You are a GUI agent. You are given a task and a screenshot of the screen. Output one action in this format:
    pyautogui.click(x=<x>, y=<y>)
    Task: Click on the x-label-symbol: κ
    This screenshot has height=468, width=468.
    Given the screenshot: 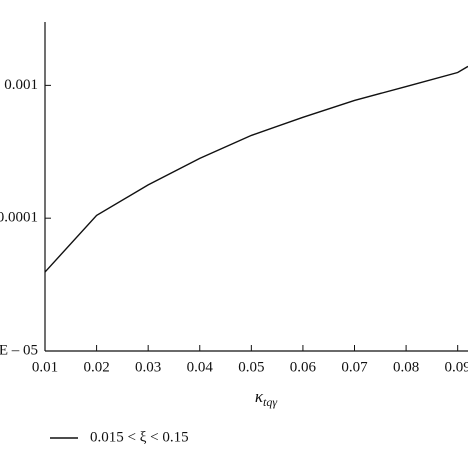 What is the action you would take?
    pyautogui.click(x=259, y=396)
    